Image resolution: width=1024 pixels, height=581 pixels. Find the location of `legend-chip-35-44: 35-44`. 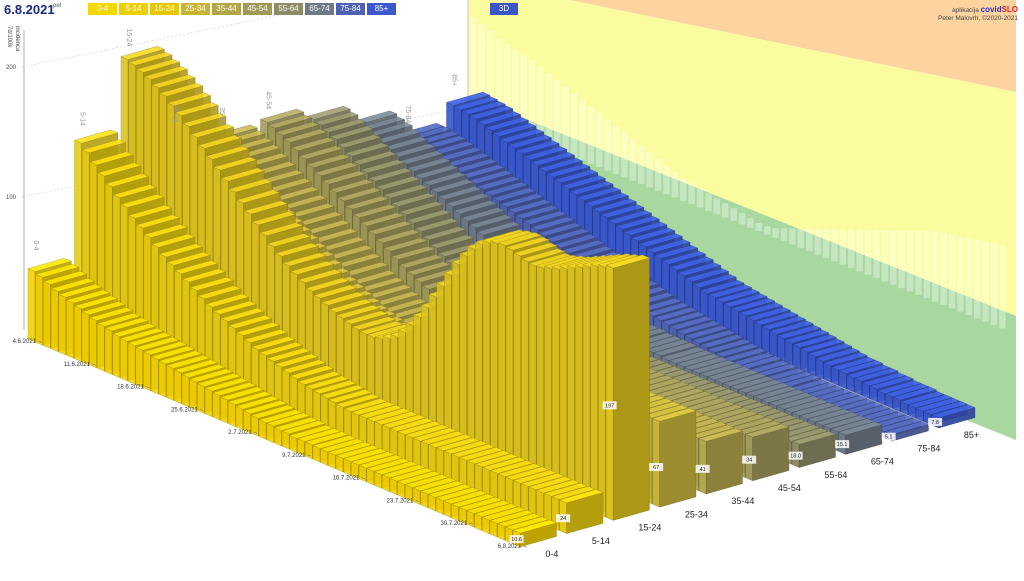

legend-chip-35-44: 35-44 is located at coordinates (226, 9).